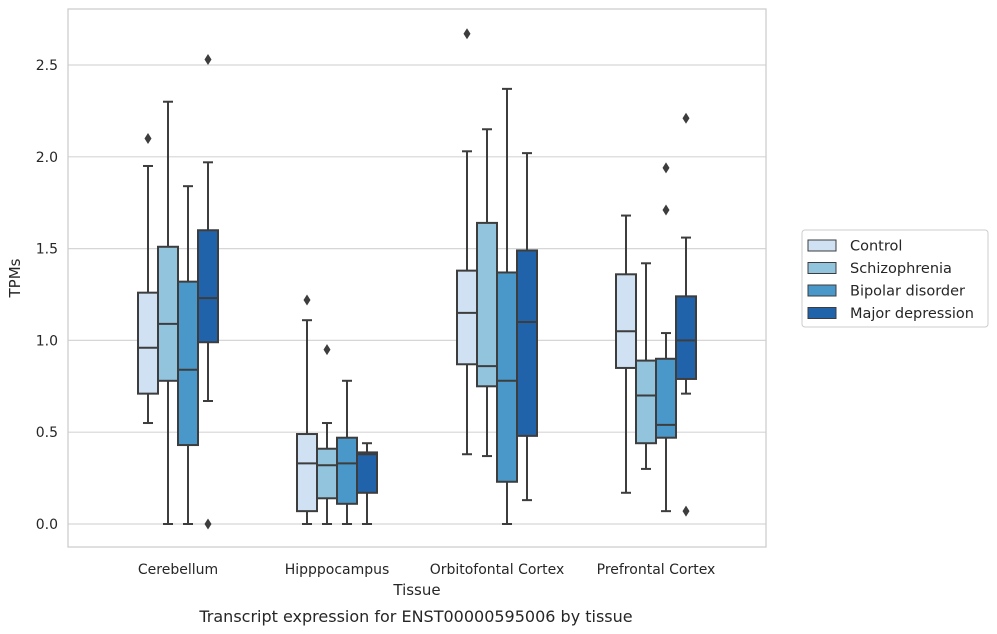 The width and height of the screenshot is (997, 634). What do you see at coordinates (178, 570) in the screenshot?
I see `x-tick-label: Cerebellum` at bounding box center [178, 570].